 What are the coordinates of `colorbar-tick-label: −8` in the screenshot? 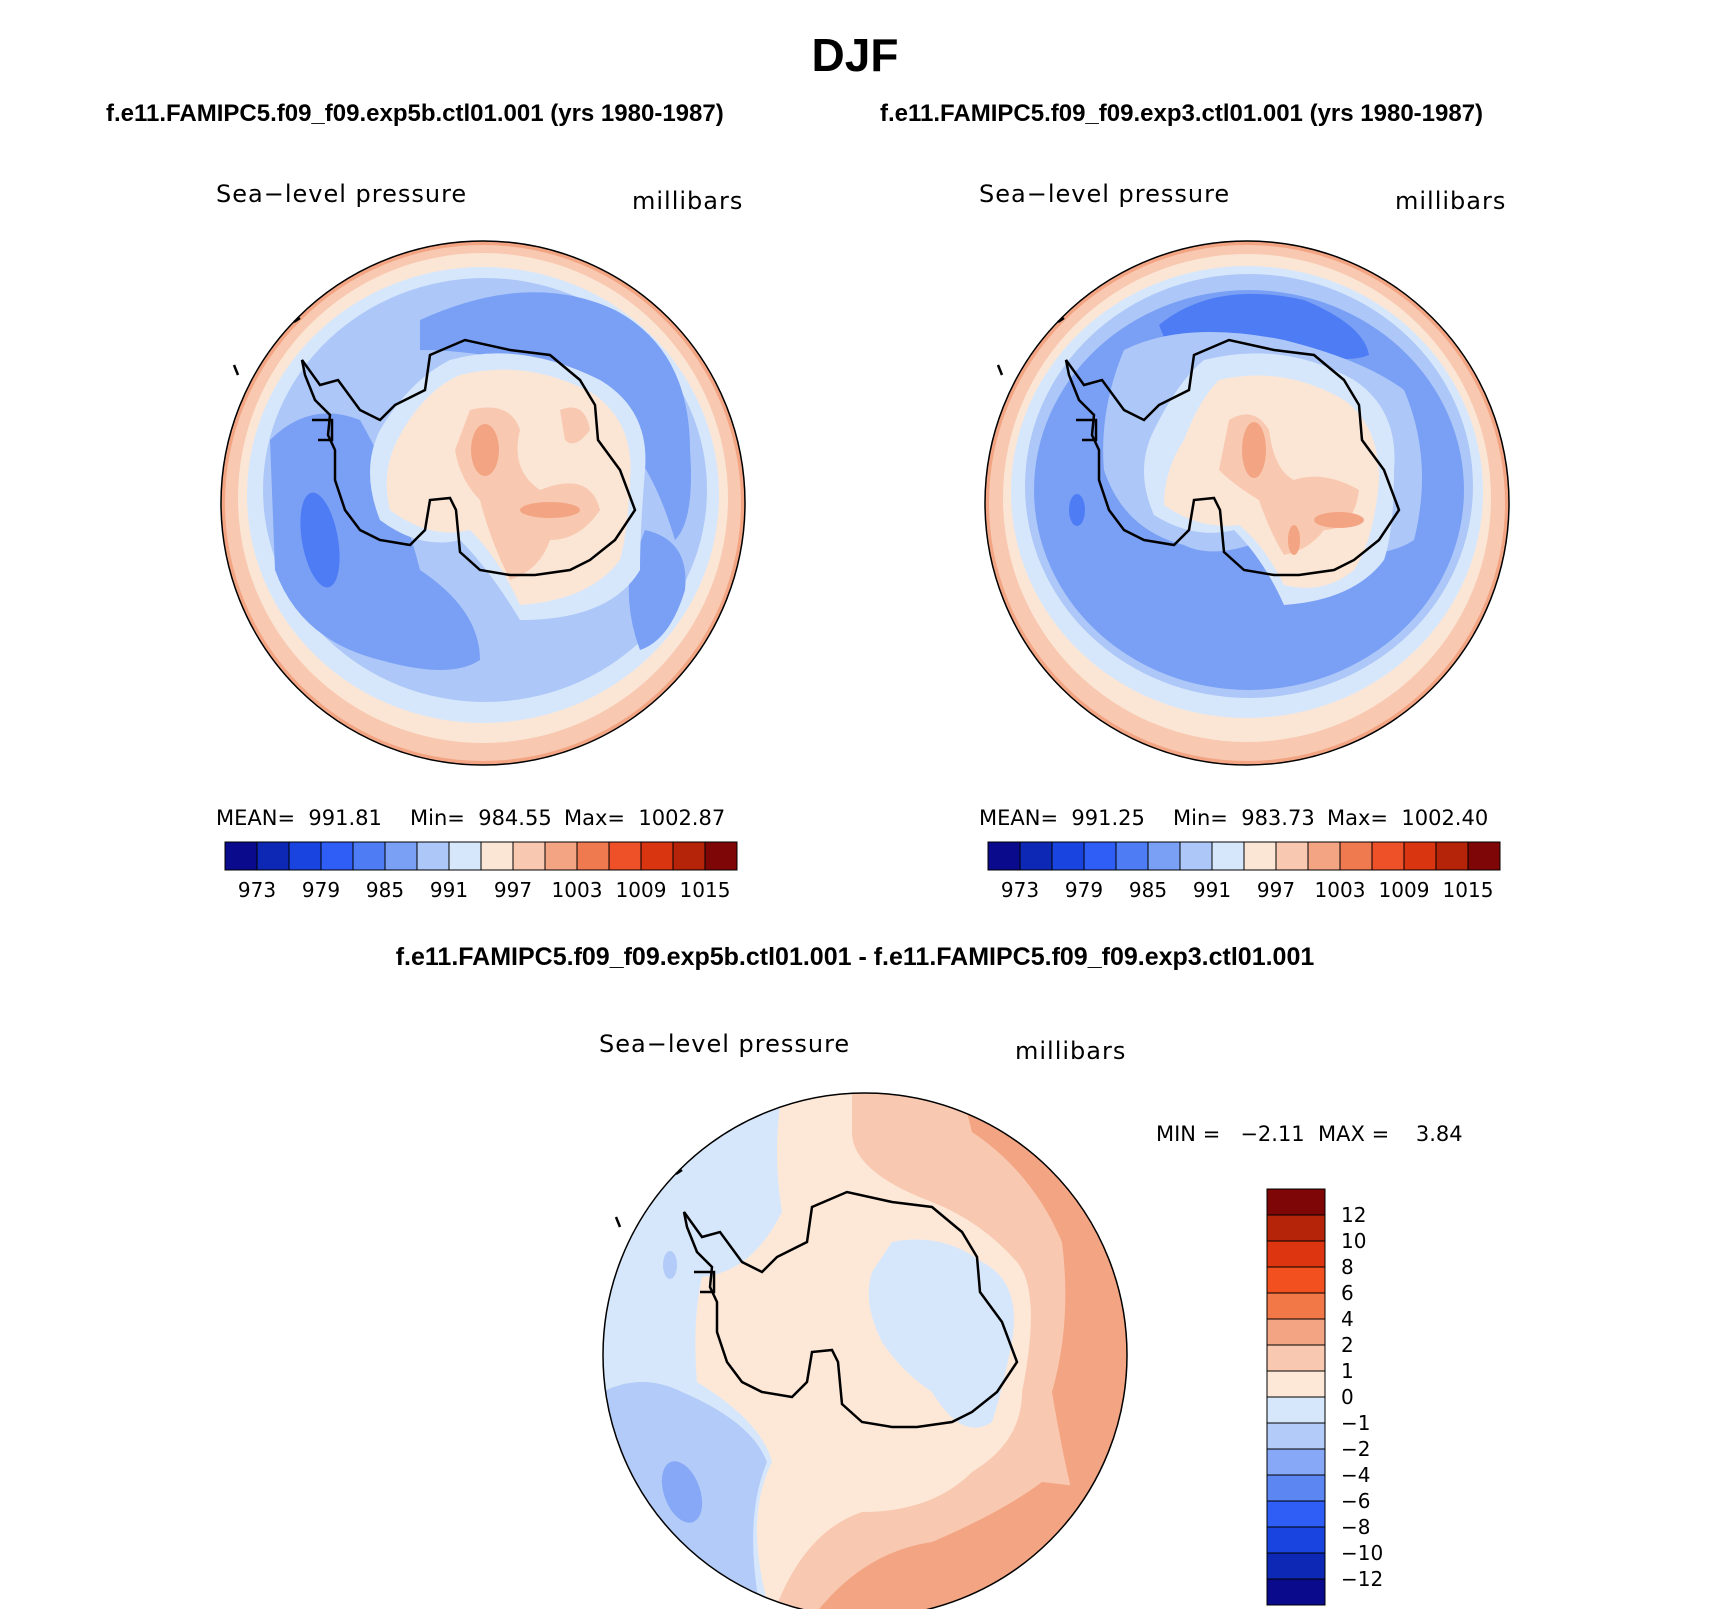 It's located at (1355, 1527).